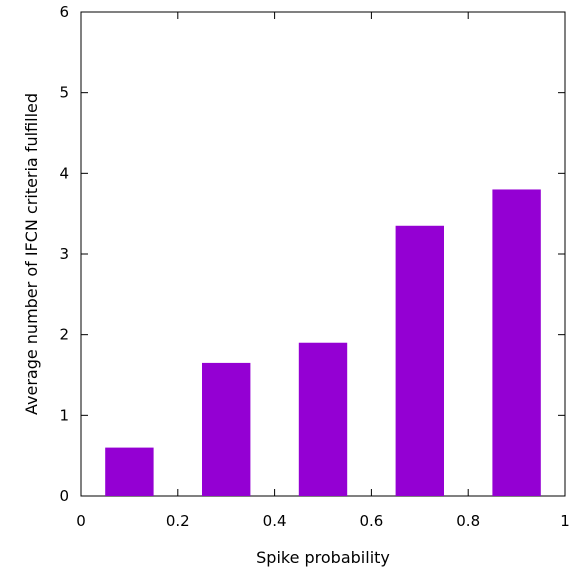  What do you see at coordinates (565, 521) in the screenshot?
I see `x-tick-label-5: 1` at bounding box center [565, 521].